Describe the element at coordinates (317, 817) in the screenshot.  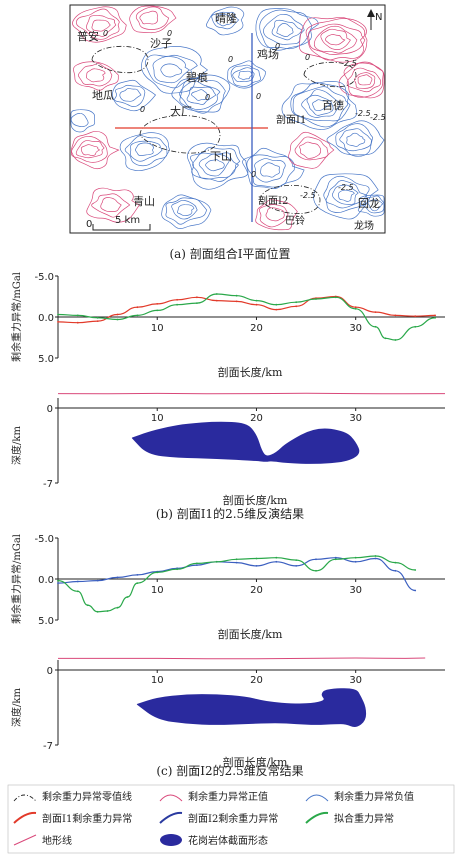
I see `green-curve-icon` at that location.